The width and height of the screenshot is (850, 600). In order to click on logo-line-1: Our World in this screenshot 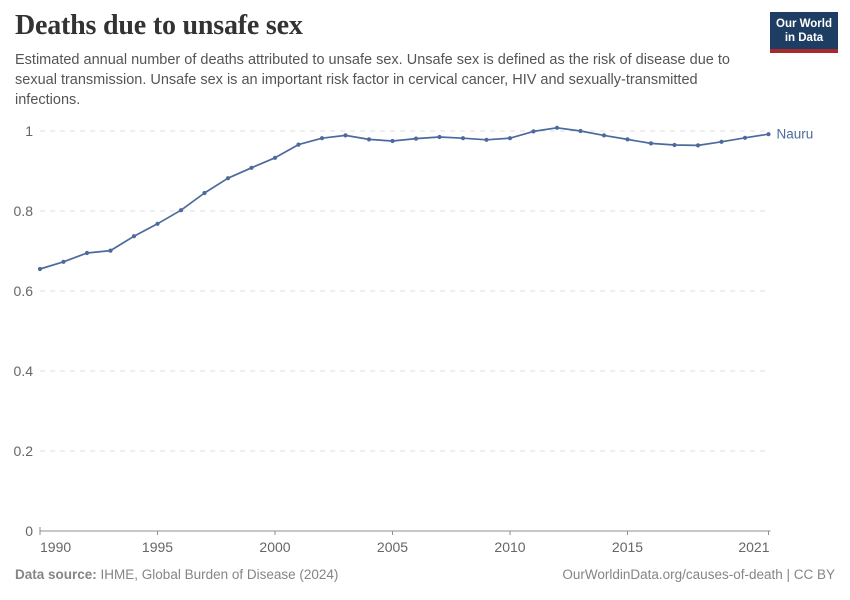, I will do `click(804, 24)`.